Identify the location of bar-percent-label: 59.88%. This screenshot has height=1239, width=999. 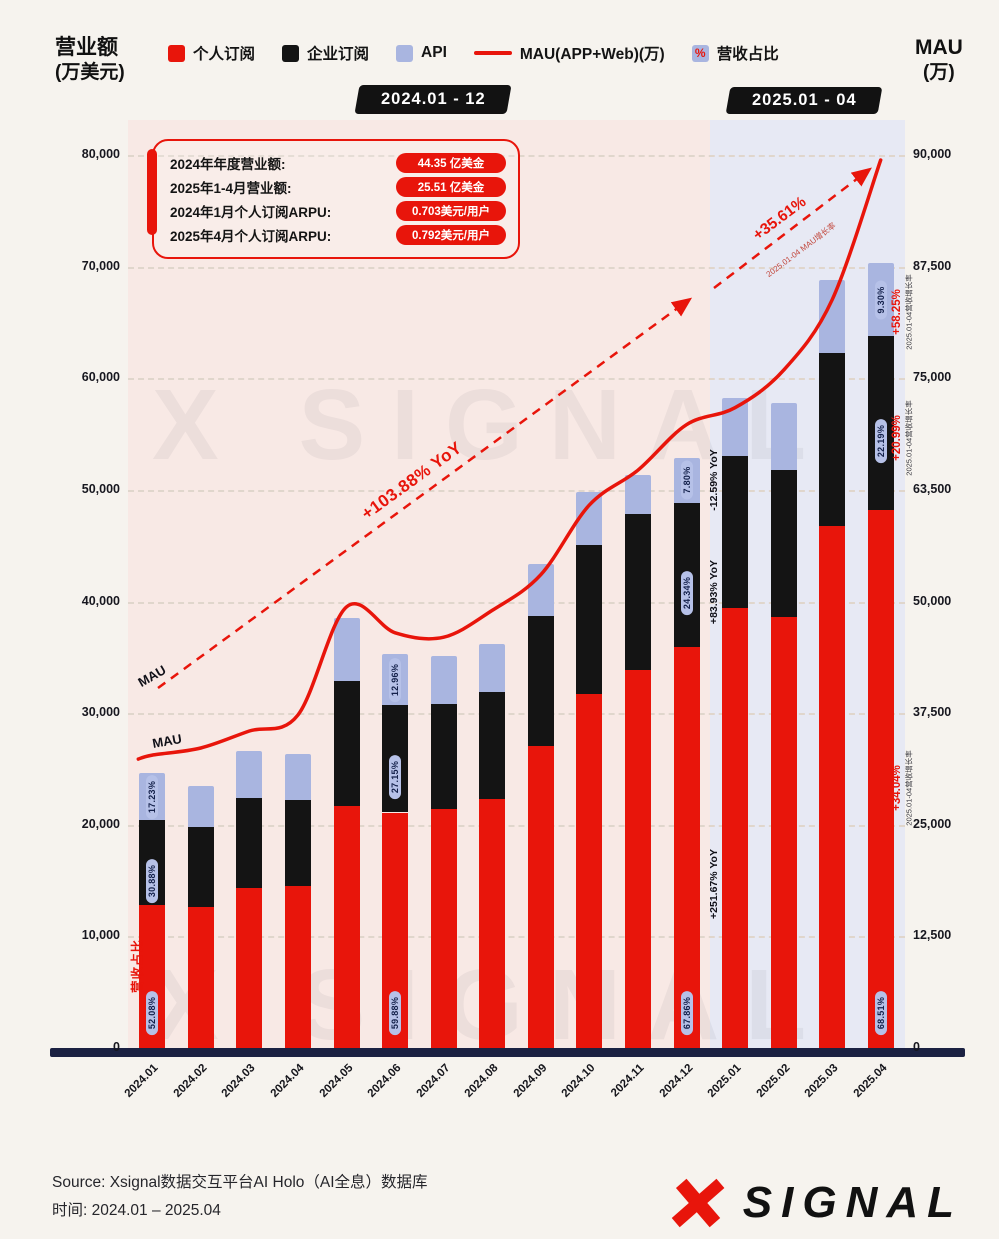
(395, 1013).